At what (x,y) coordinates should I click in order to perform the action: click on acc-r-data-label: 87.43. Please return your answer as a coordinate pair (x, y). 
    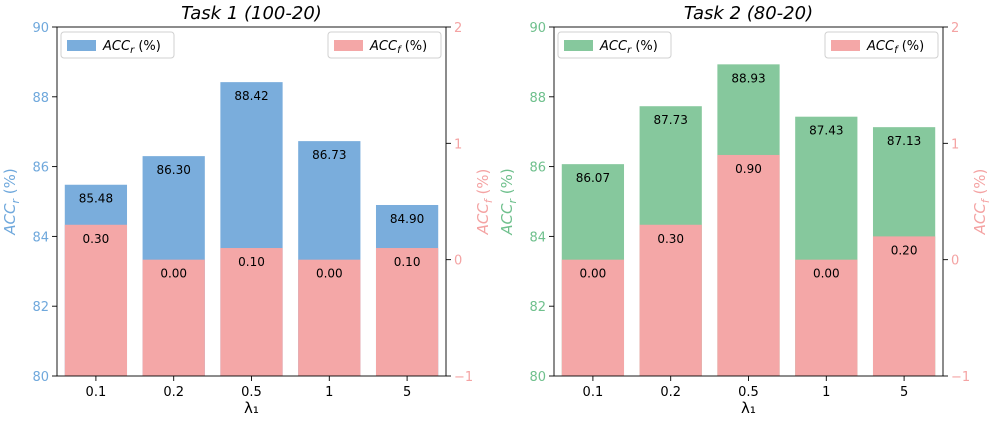
    Looking at the image, I should click on (826, 131).